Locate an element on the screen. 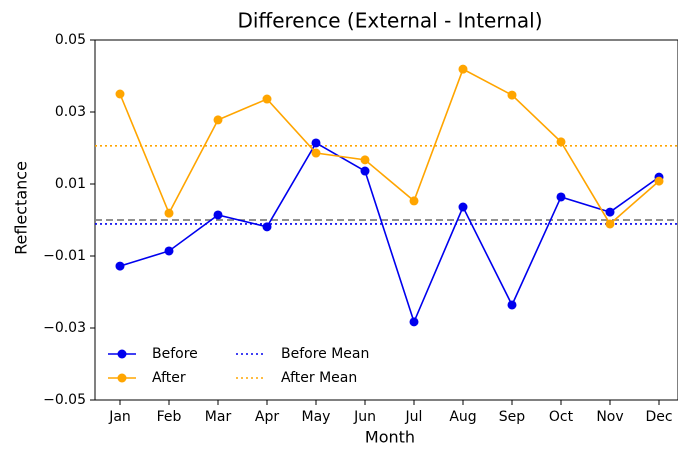 This screenshot has height=450, width=678. y-tick-label: −0.05 is located at coordinates (64, 400).